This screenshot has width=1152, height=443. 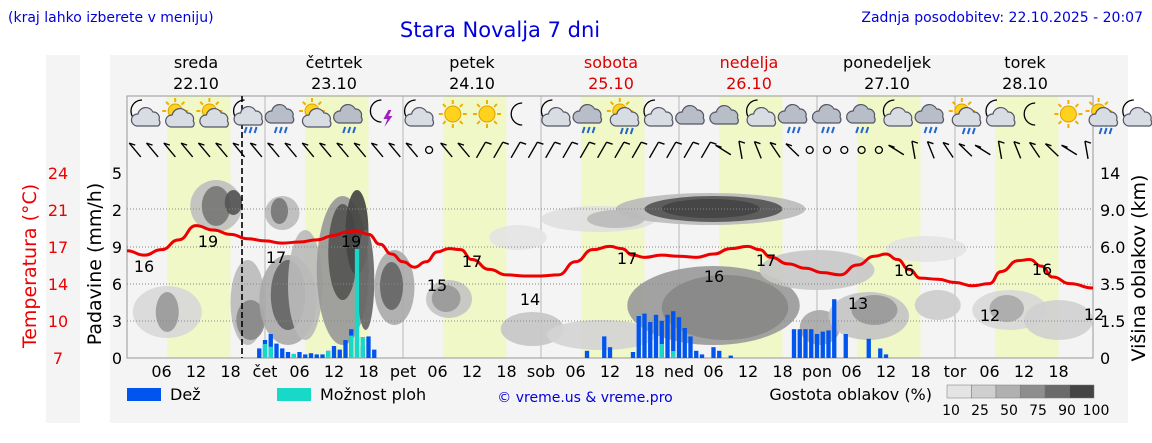 What do you see at coordinates (1008, 391) in the screenshot?
I see `cloud-scale-swatch` at bounding box center [1008, 391].